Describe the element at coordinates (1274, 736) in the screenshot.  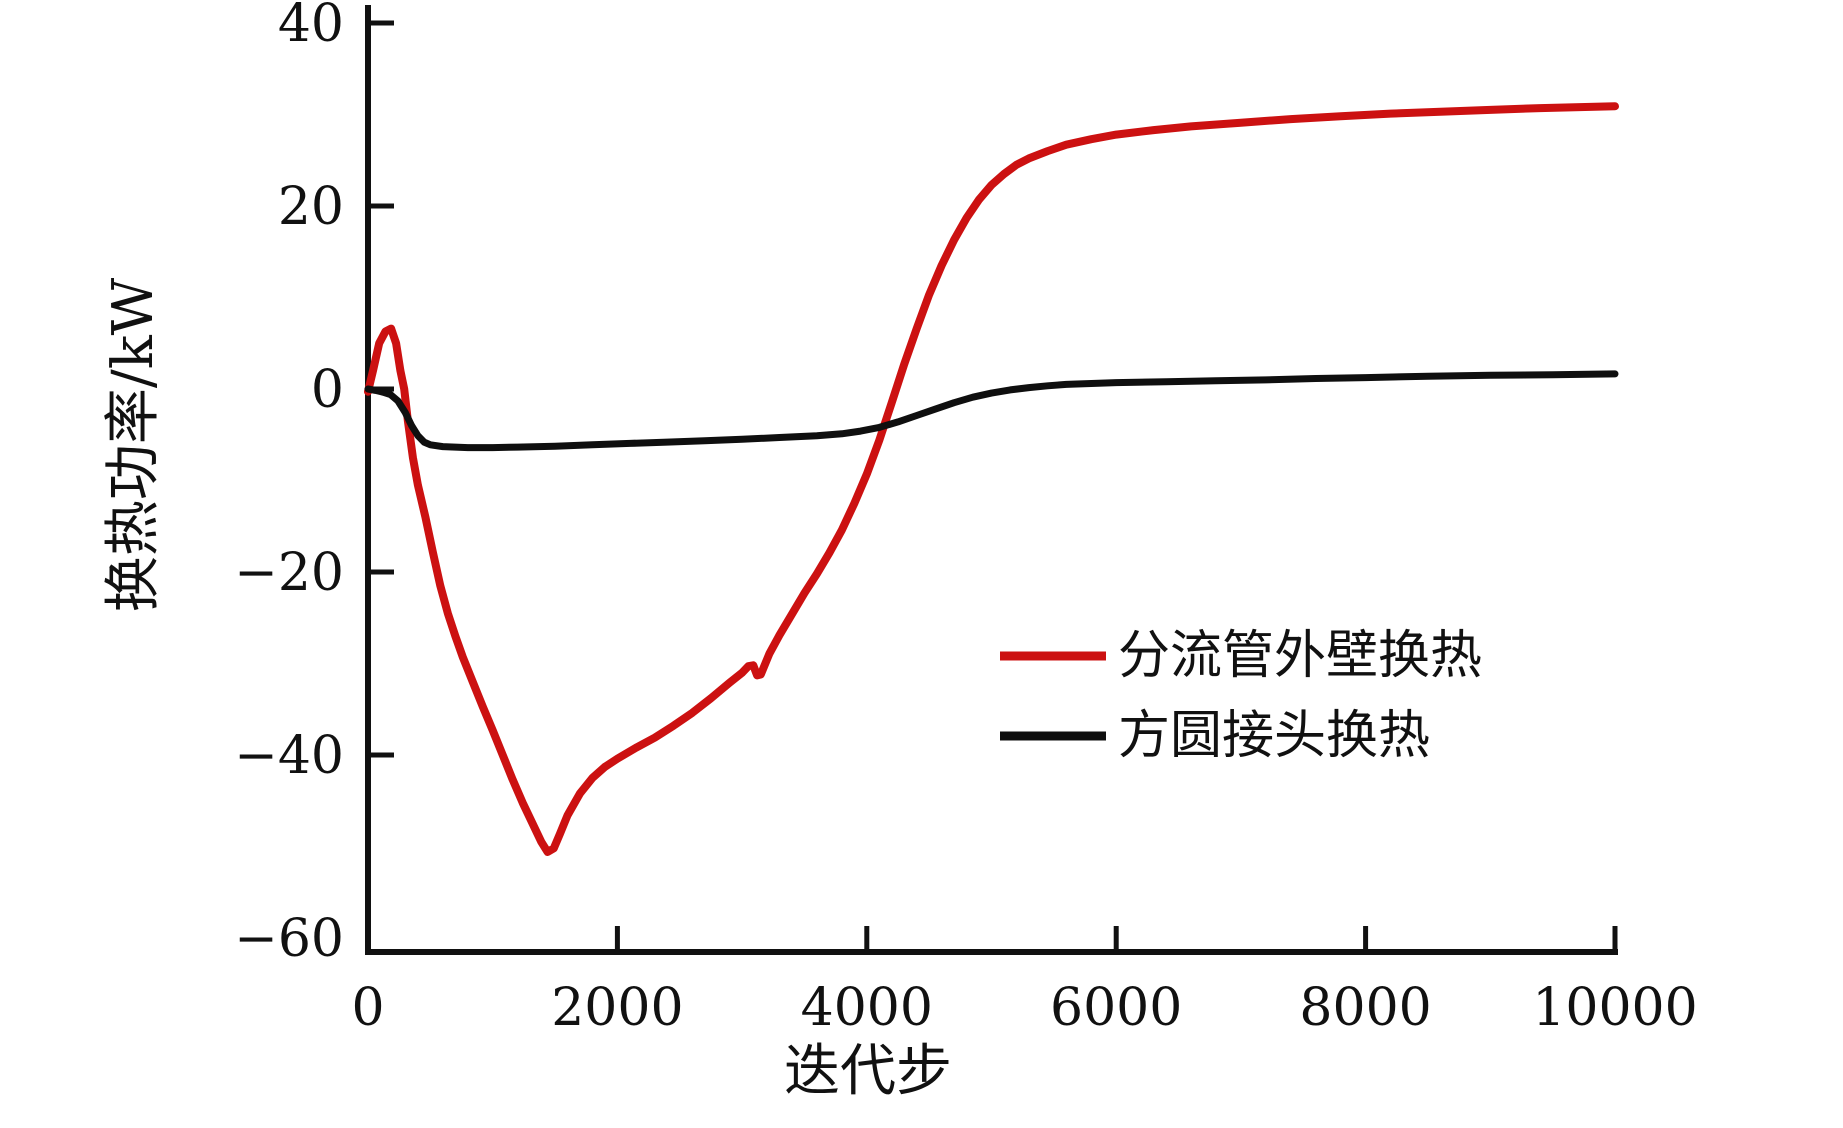
I see `legend-label-series-1: 方圆接头换热` at that location.